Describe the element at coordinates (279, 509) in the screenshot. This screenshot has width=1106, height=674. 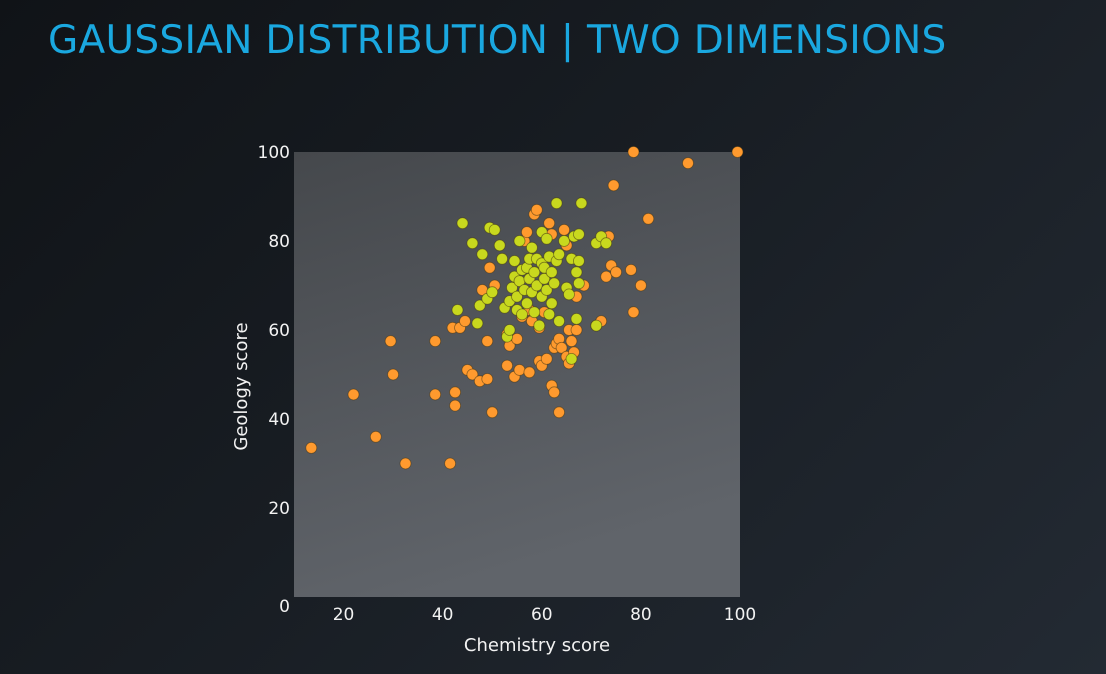
I see `y-tick-label: 20` at that location.